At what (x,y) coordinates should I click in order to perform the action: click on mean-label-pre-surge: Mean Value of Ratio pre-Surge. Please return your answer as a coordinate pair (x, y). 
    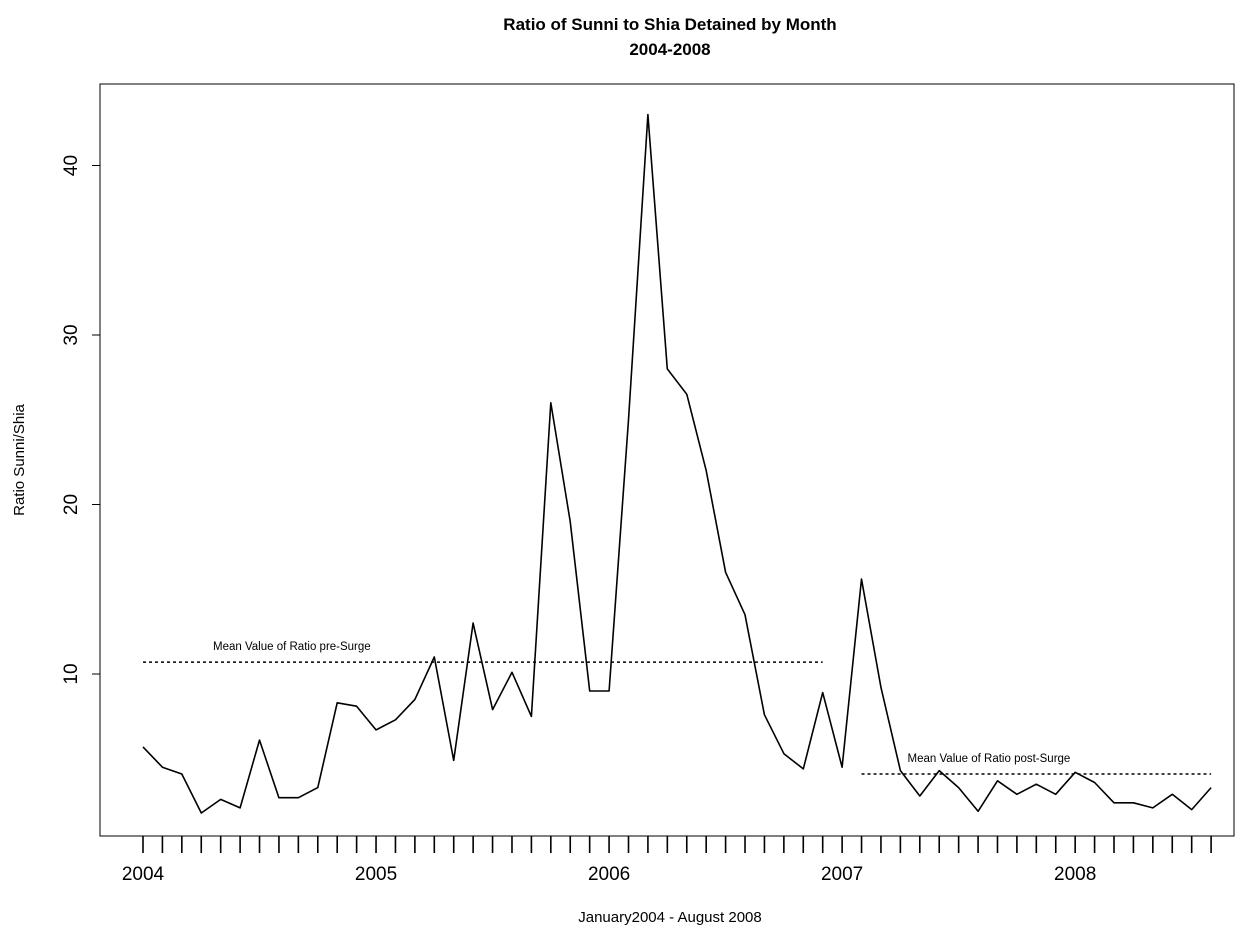
    Looking at the image, I should click on (292, 647).